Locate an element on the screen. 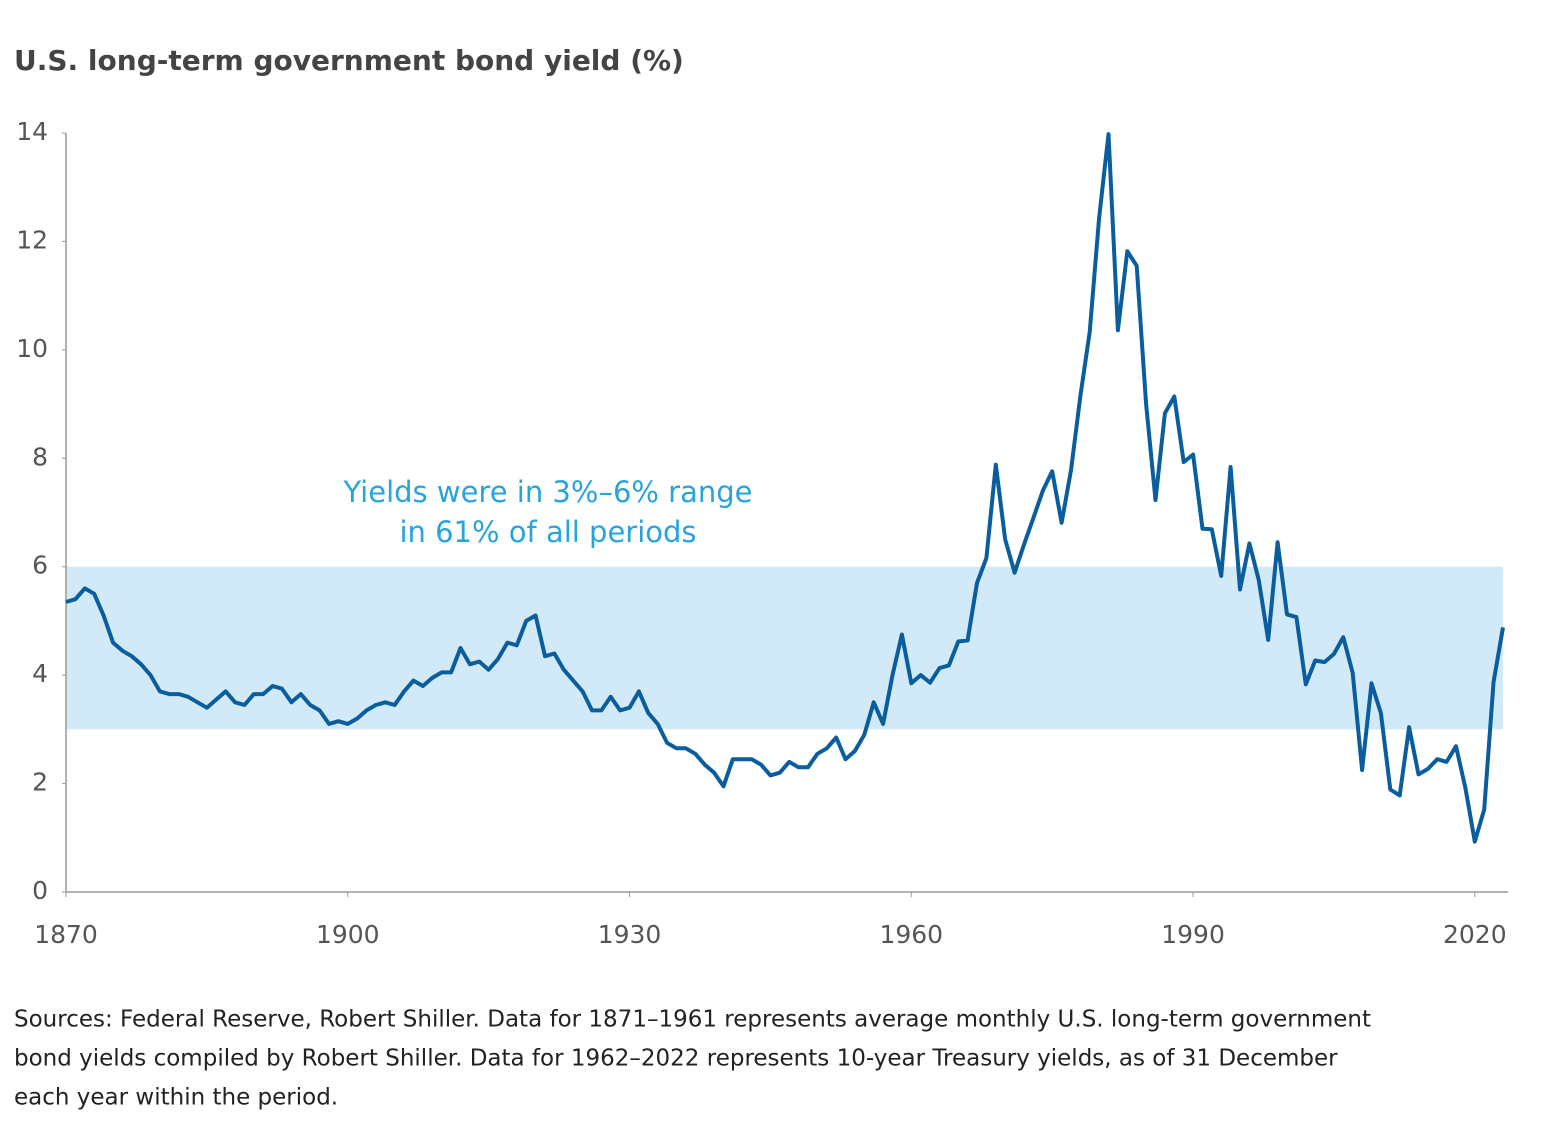 The image size is (1546, 1134). chart-title: U.S. long-term government bond yield (%) is located at coordinates (349, 60).